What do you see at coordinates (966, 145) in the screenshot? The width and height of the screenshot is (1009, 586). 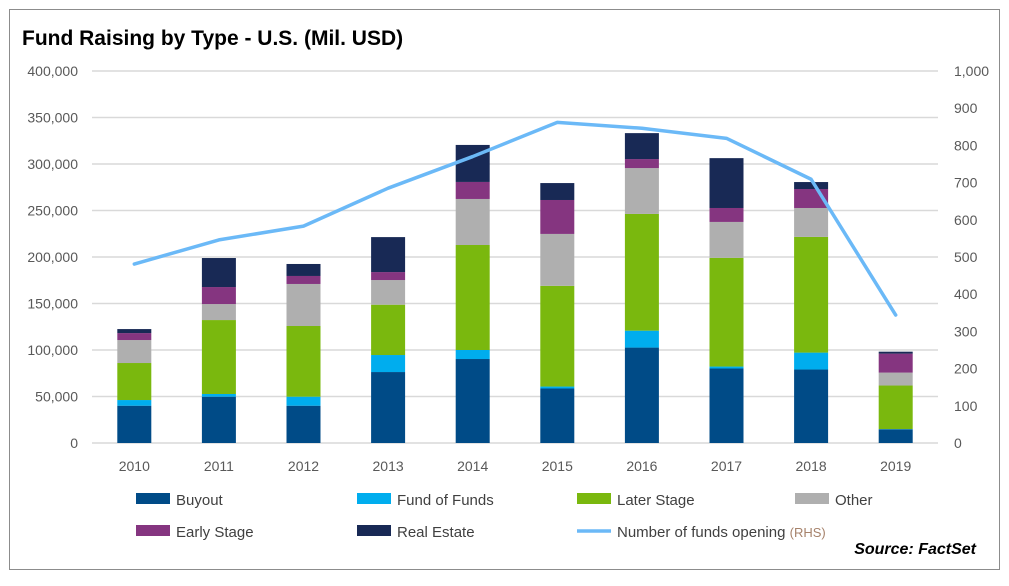 I see `y2-tick-label: 800` at bounding box center [966, 145].